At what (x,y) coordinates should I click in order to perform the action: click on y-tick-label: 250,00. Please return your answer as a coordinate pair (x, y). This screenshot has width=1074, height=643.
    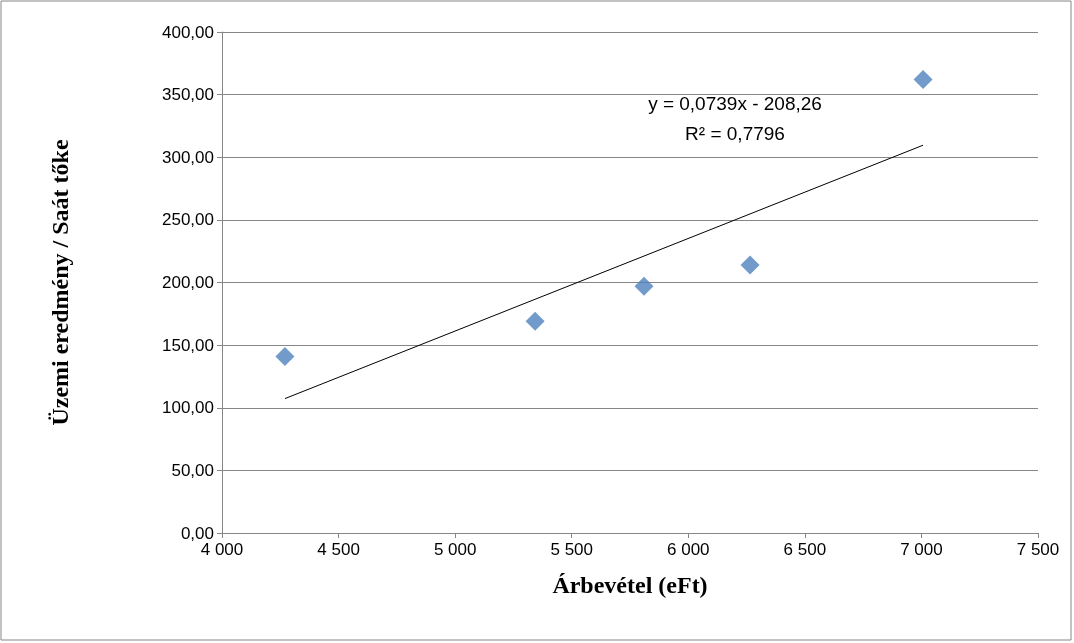
    Looking at the image, I should click on (188, 220).